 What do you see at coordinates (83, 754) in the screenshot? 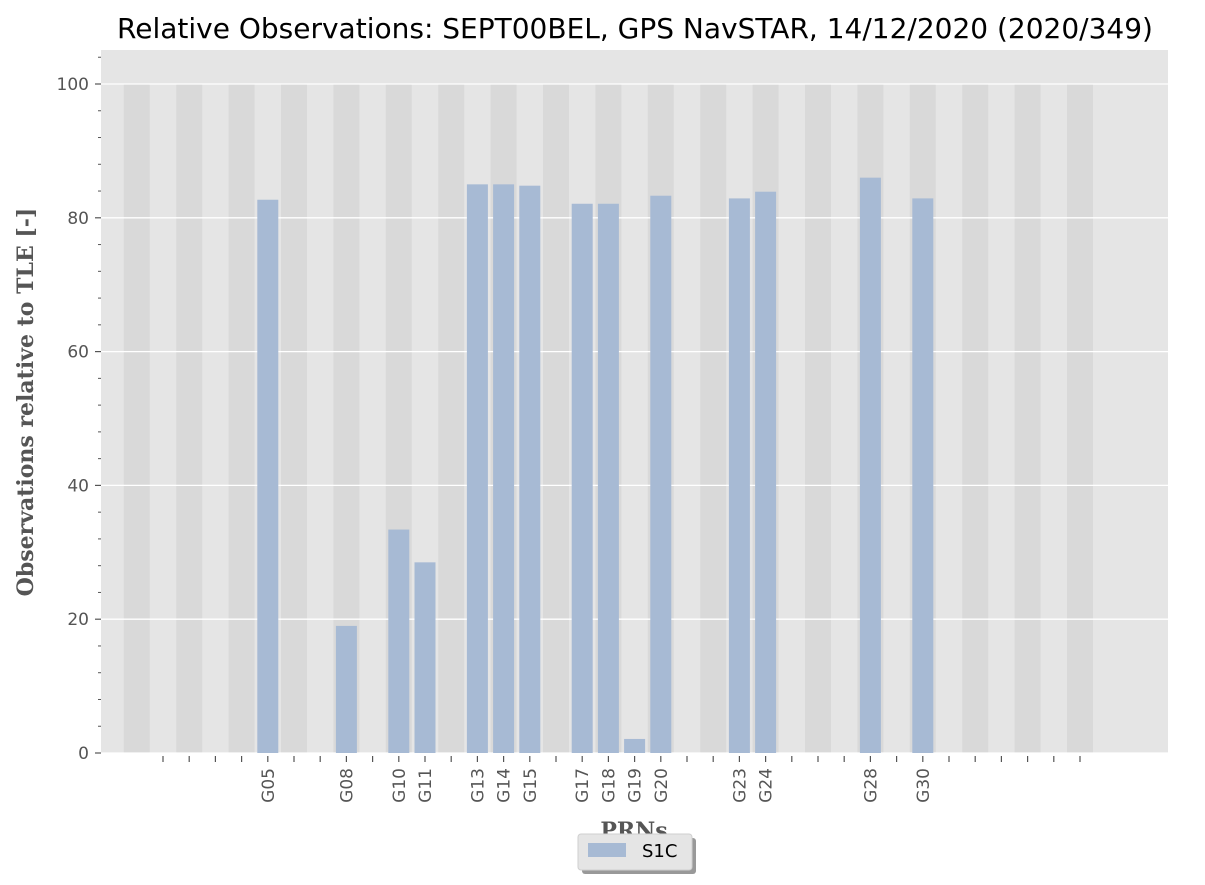
I see `y-tick-label: 0` at bounding box center [83, 754].